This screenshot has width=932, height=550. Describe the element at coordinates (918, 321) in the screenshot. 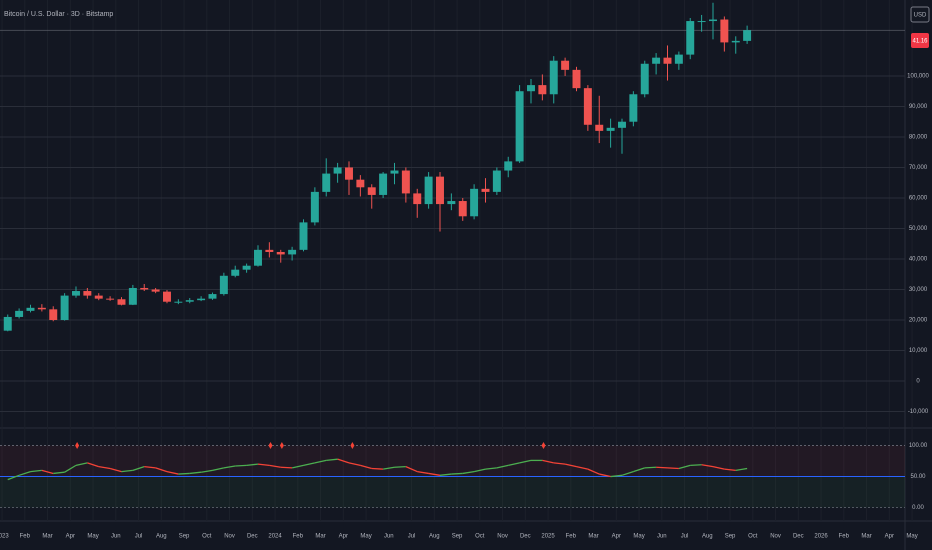

I see `y-tick-label: 20,000` at that location.